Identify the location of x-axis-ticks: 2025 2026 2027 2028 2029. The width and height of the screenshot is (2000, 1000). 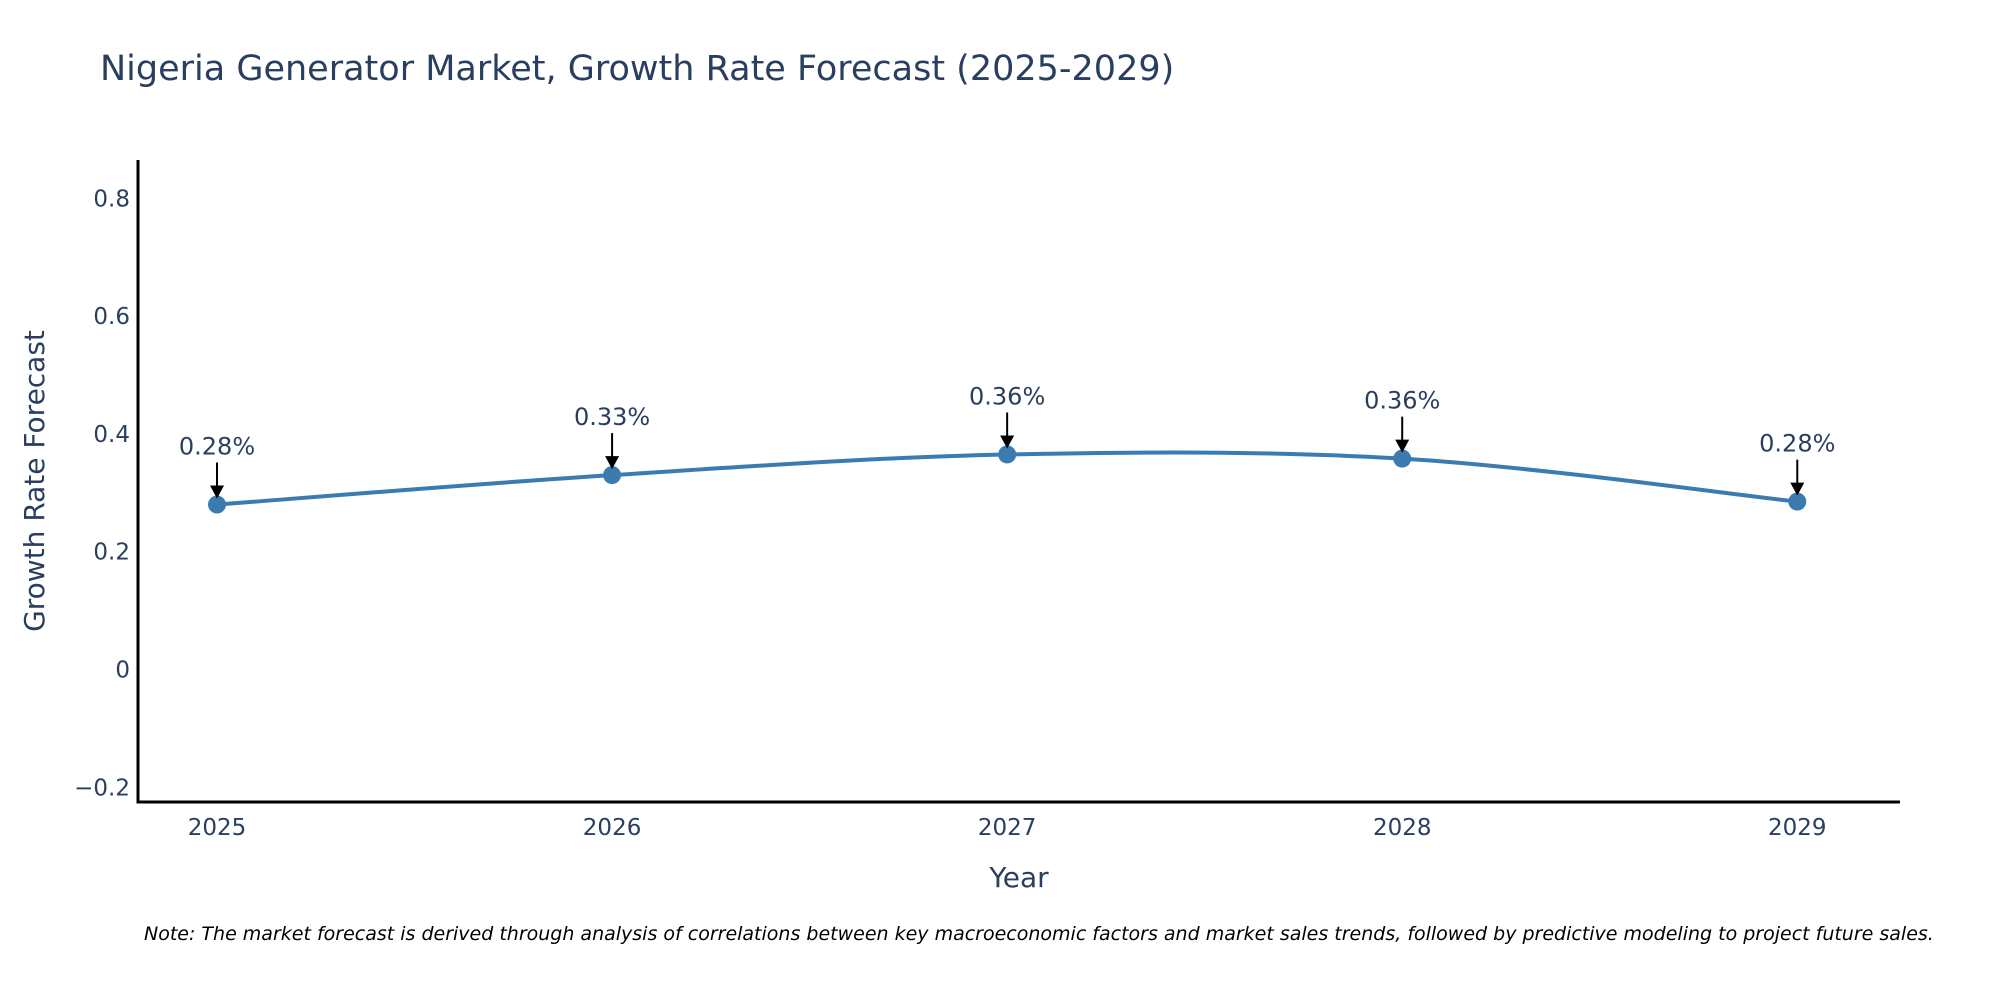
(1007, 828).